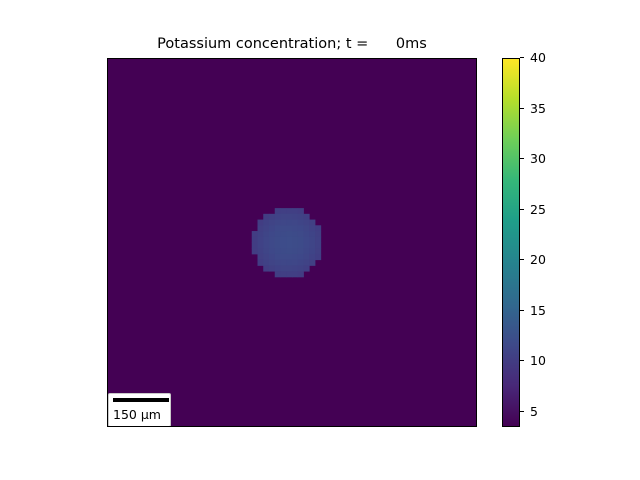 This screenshot has height=480, width=640. What do you see at coordinates (540, 411) in the screenshot?
I see `colorbar-tick: 5` at bounding box center [540, 411].